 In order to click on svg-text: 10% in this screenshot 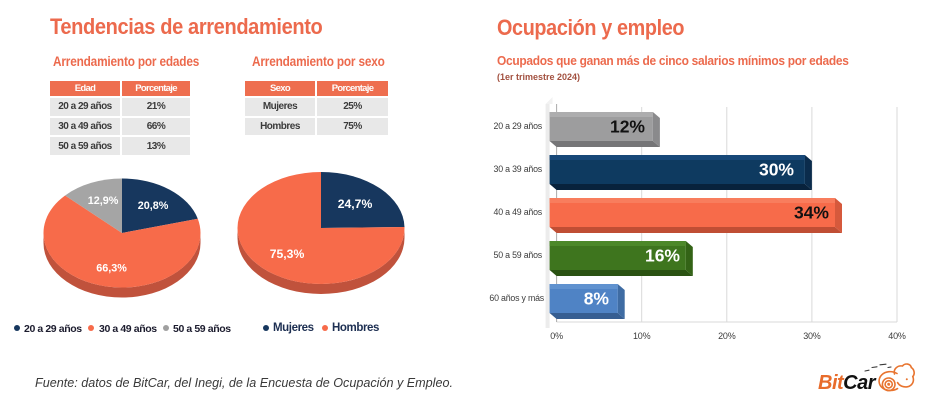, I will do `click(642, 336)`.